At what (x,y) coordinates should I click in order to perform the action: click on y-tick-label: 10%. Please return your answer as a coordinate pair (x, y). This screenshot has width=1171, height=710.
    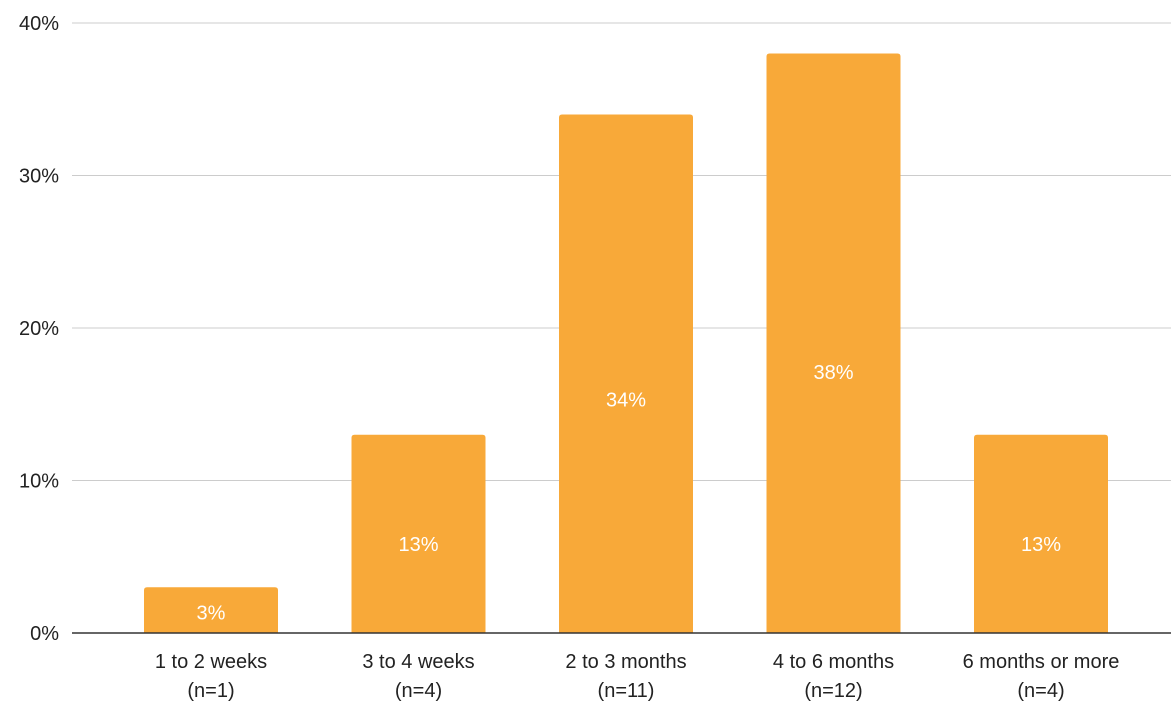
    Looking at the image, I should click on (39, 482).